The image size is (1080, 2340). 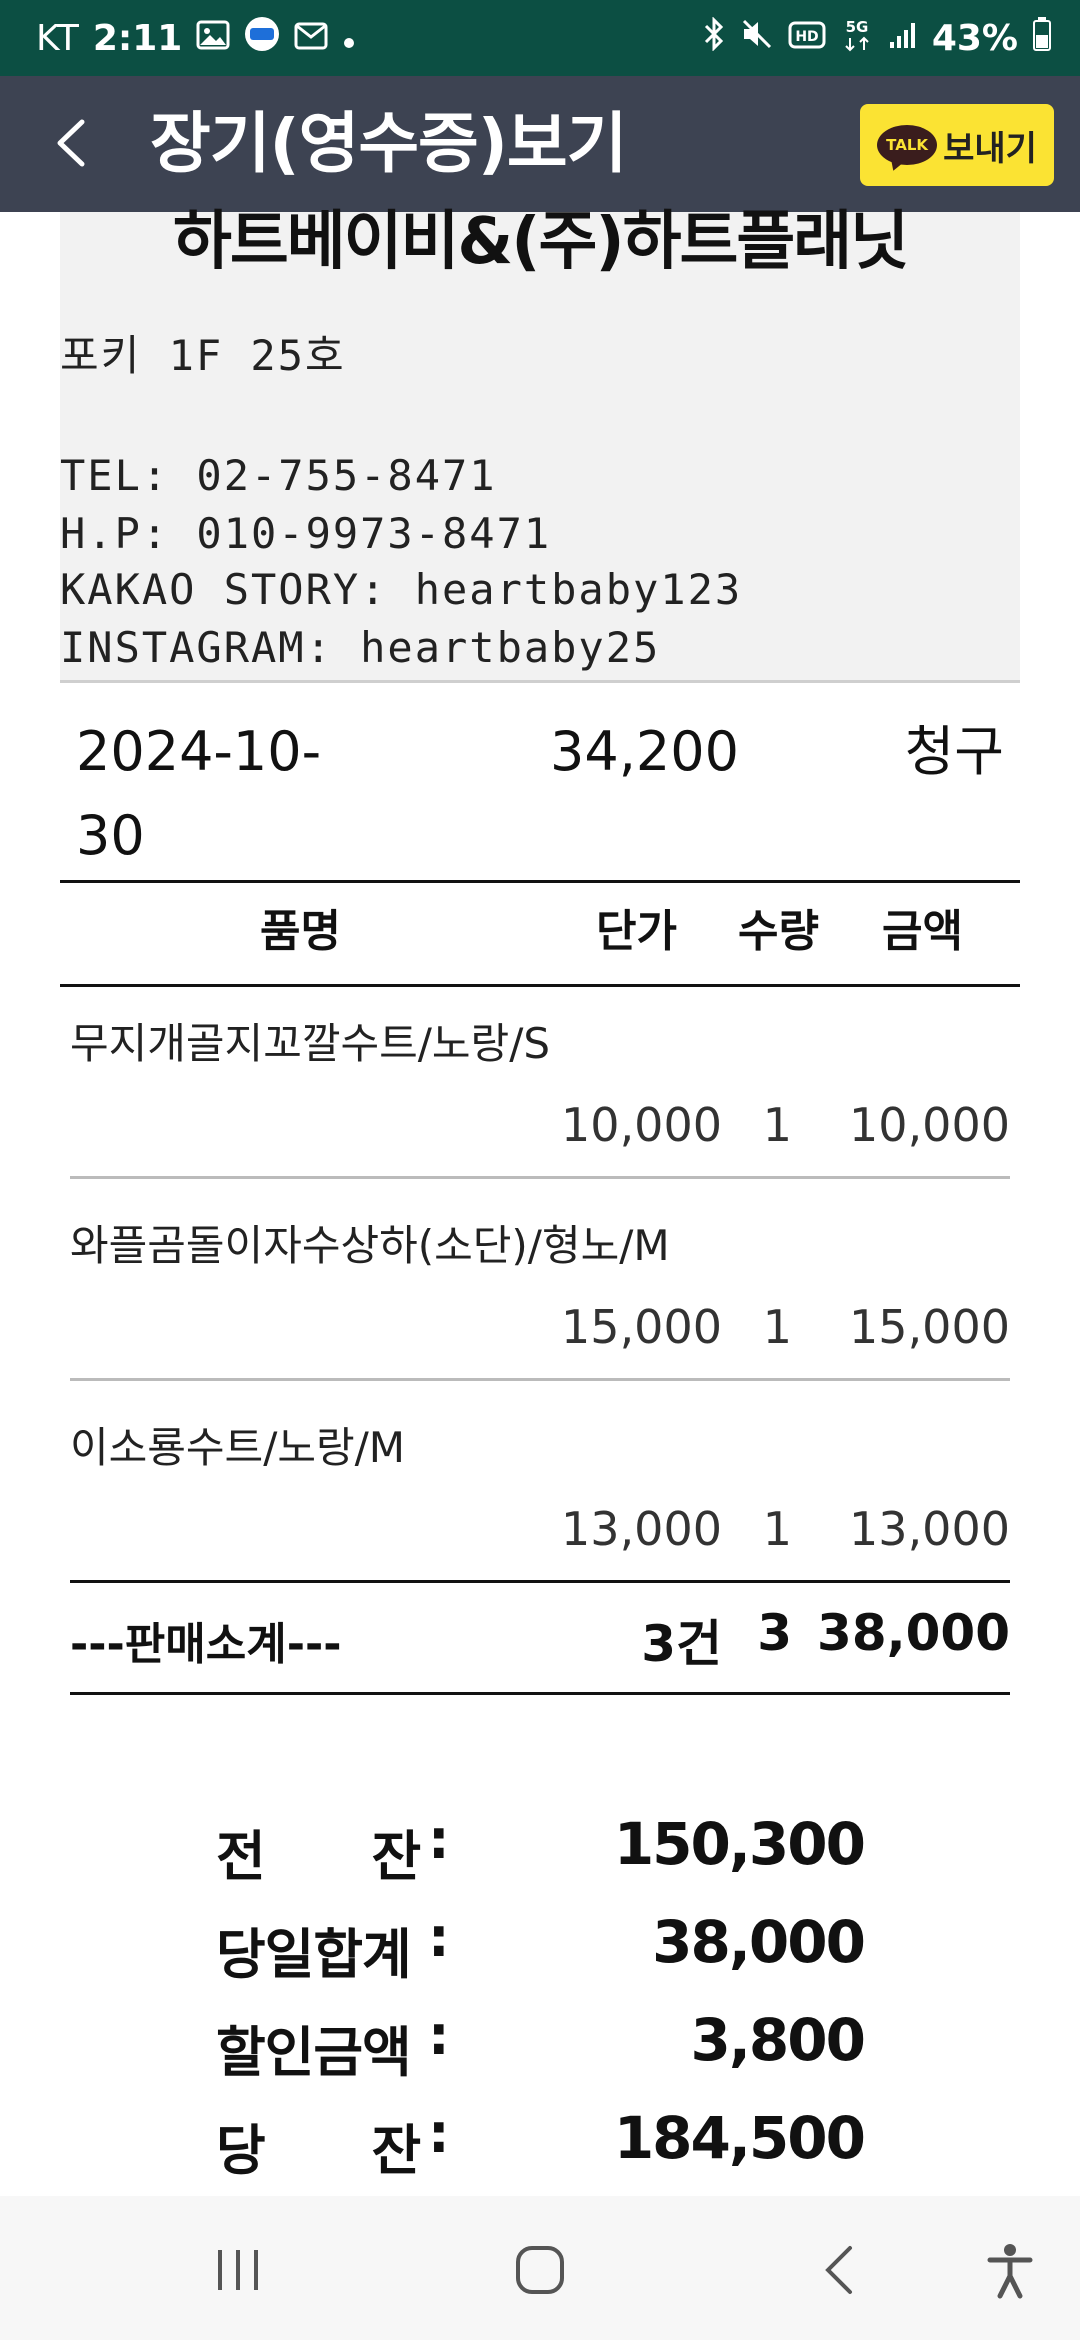 I want to click on item-amount: 15,000, so click(x=929, y=1327).